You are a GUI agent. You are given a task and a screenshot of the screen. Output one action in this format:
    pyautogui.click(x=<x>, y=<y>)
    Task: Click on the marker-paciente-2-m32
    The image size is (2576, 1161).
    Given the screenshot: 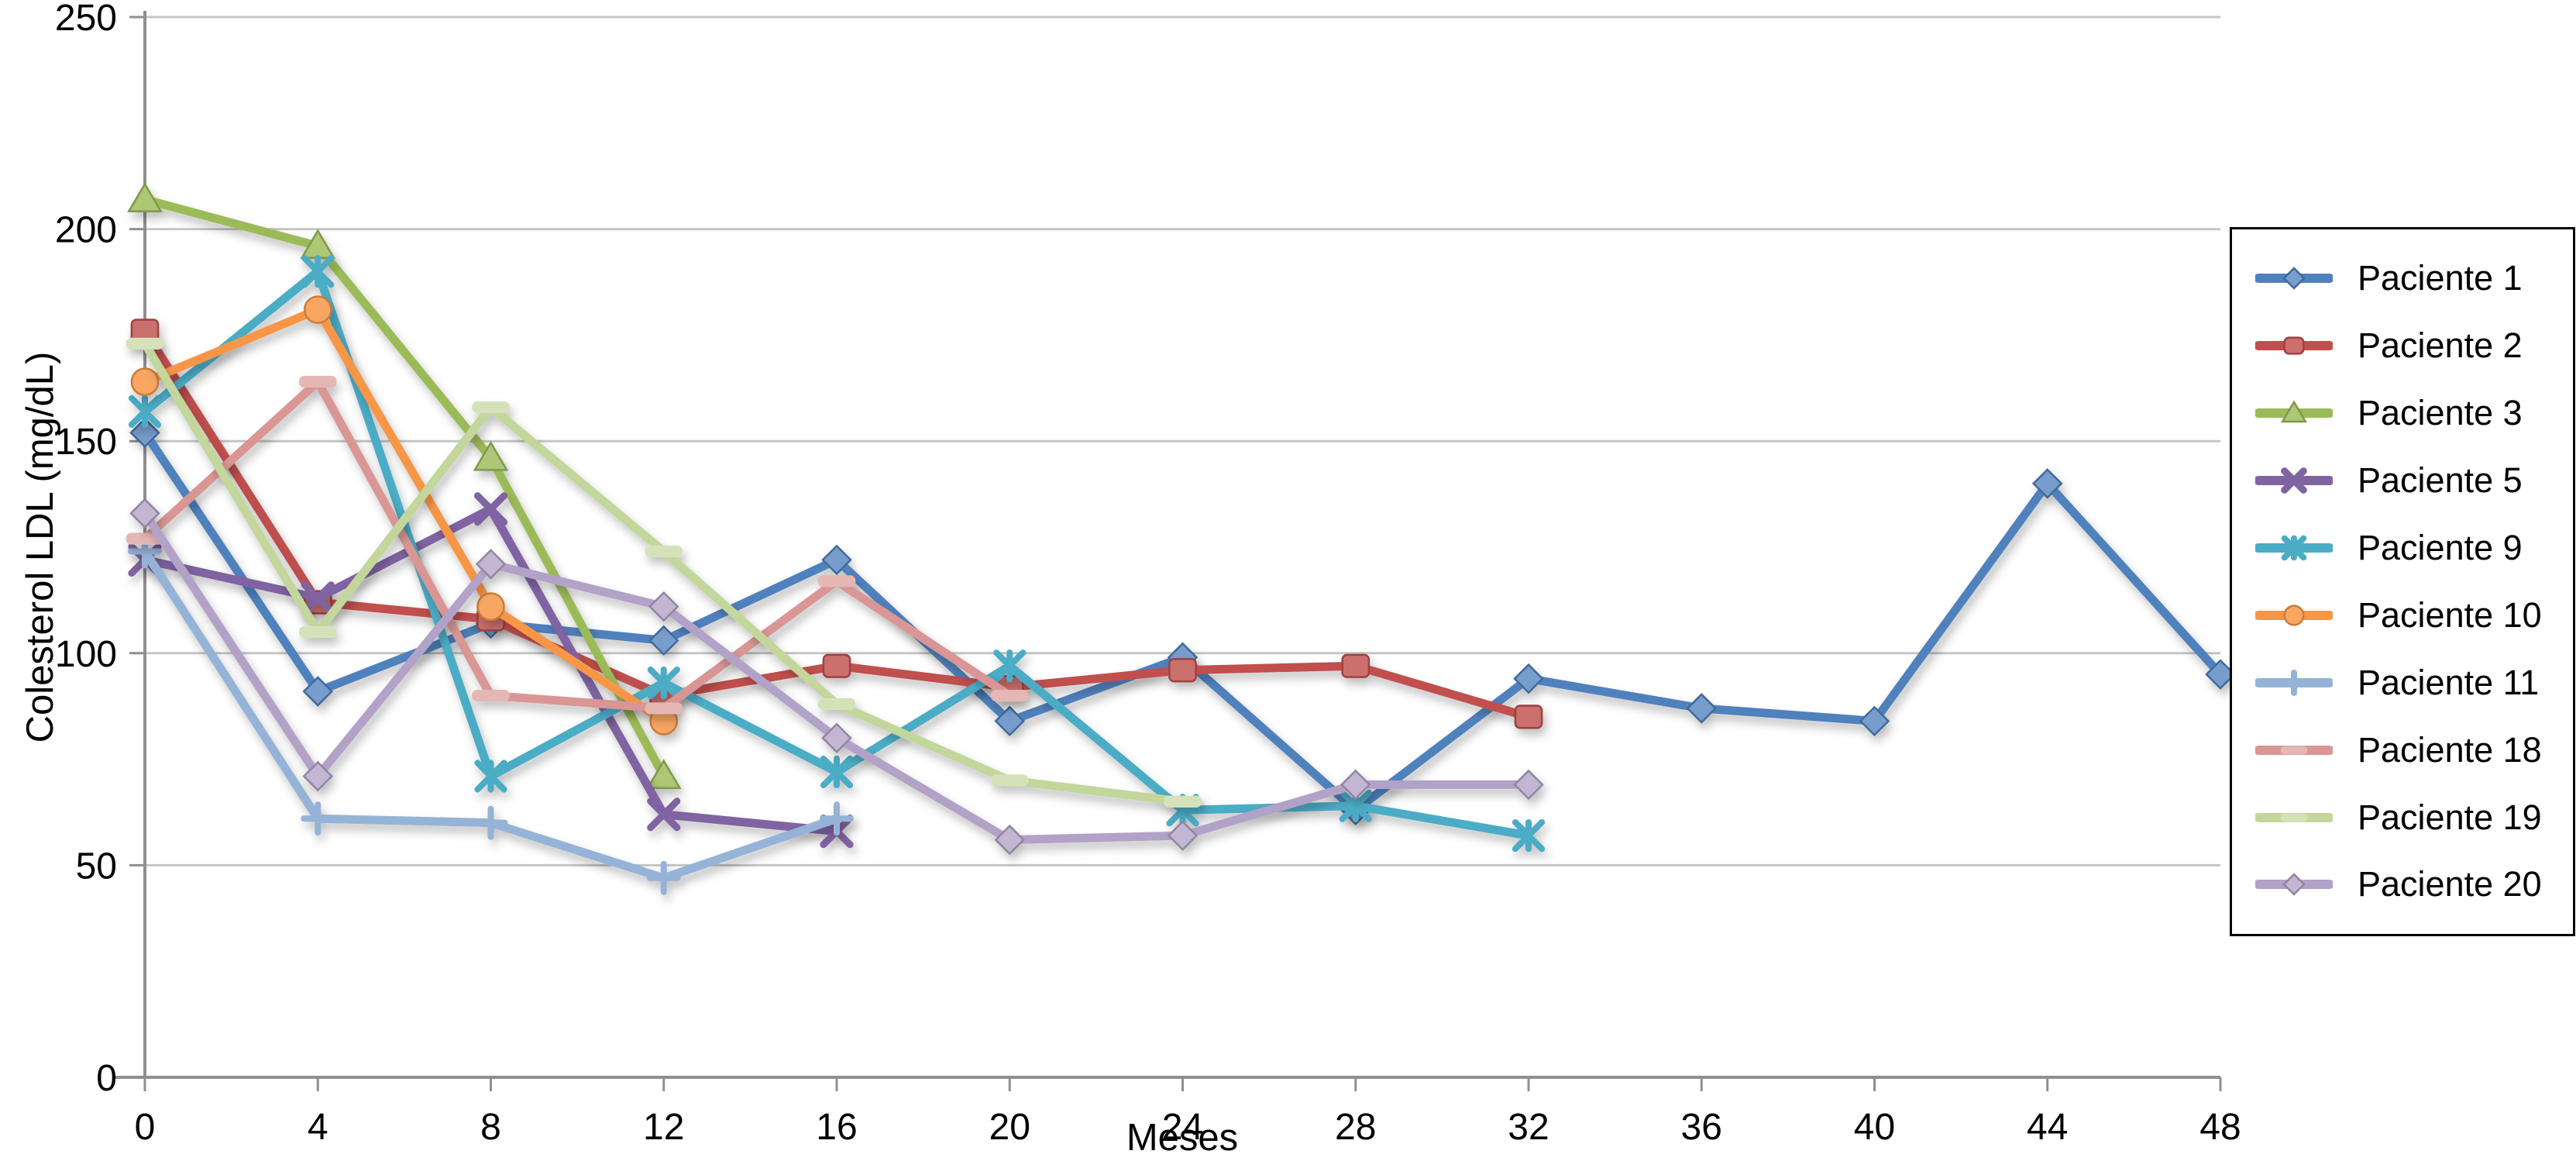 What is the action you would take?
    pyautogui.click(x=1528, y=717)
    